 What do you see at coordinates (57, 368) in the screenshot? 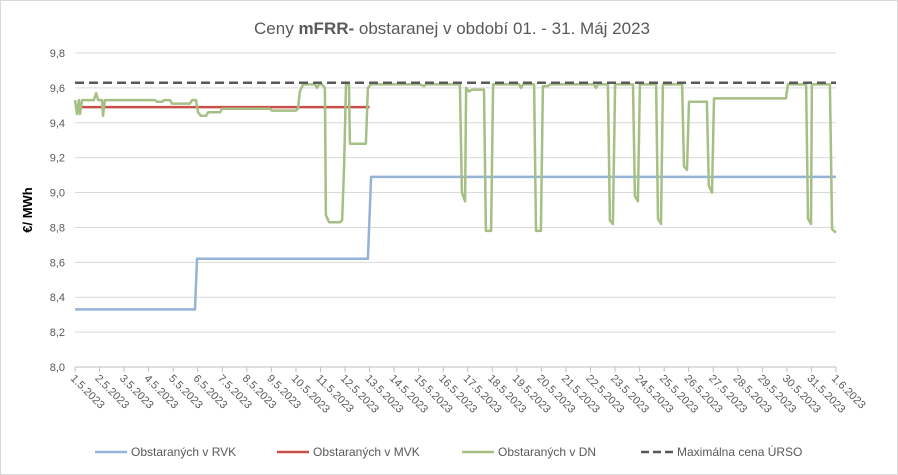
I see `y-tick-label: 8,0` at bounding box center [57, 368].